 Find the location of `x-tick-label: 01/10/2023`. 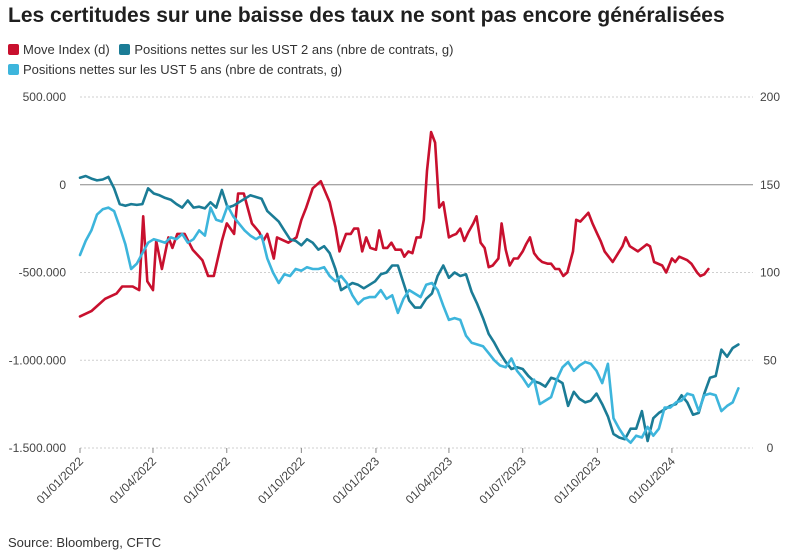

x-tick-label: 01/10/2023 is located at coordinates (577, 480).